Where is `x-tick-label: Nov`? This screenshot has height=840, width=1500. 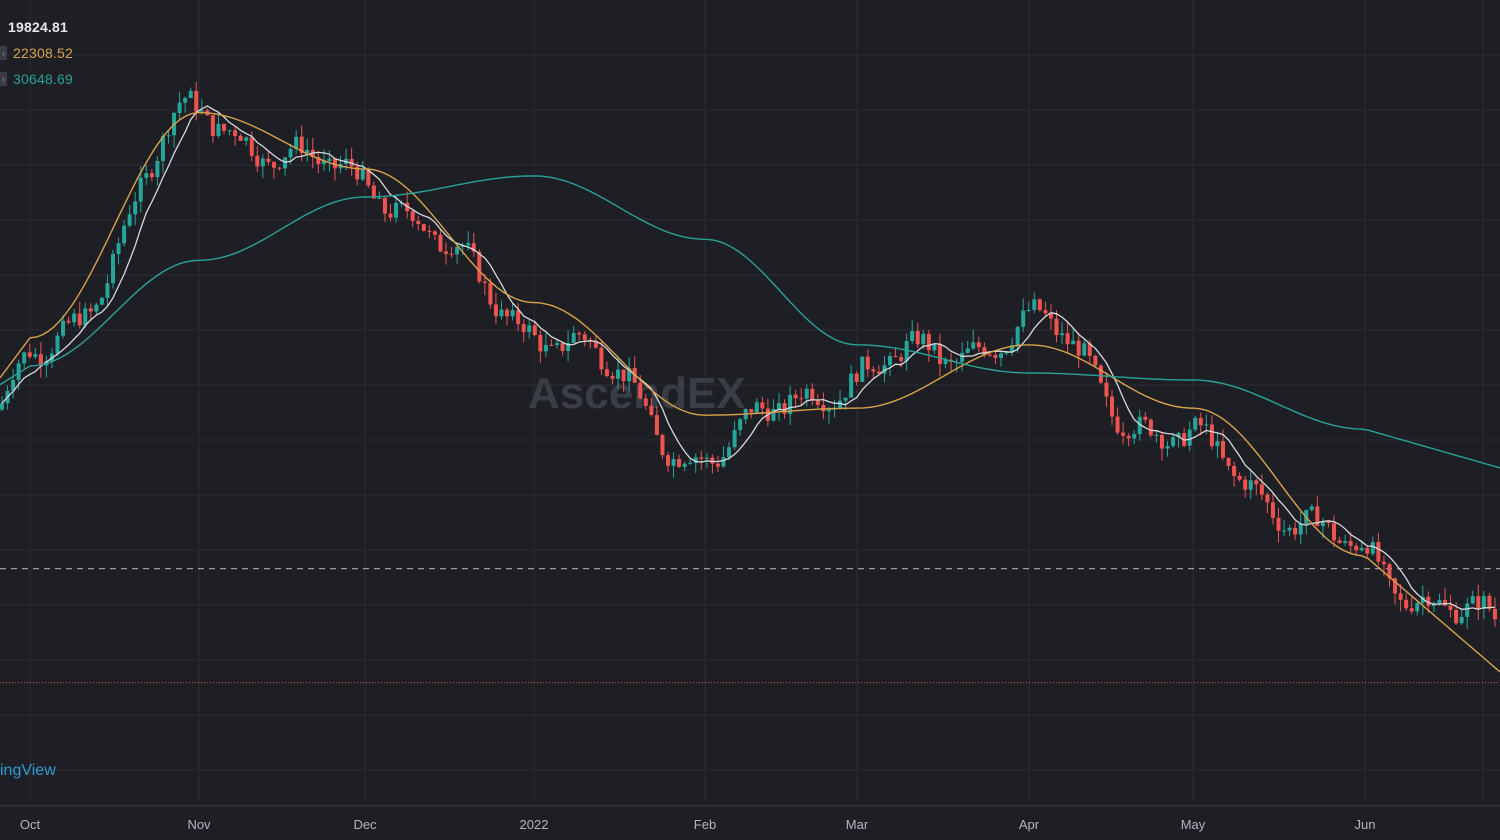
x-tick-label: Nov is located at coordinates (199, 824).